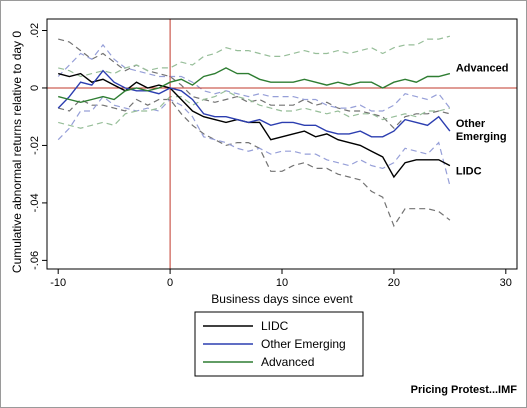 The height and width of the screenshot is (408, 527). Describe the element at coordinates (481, 137) in the screenshot. I see `other-emerging-end-label-line: Emerging` at that location.